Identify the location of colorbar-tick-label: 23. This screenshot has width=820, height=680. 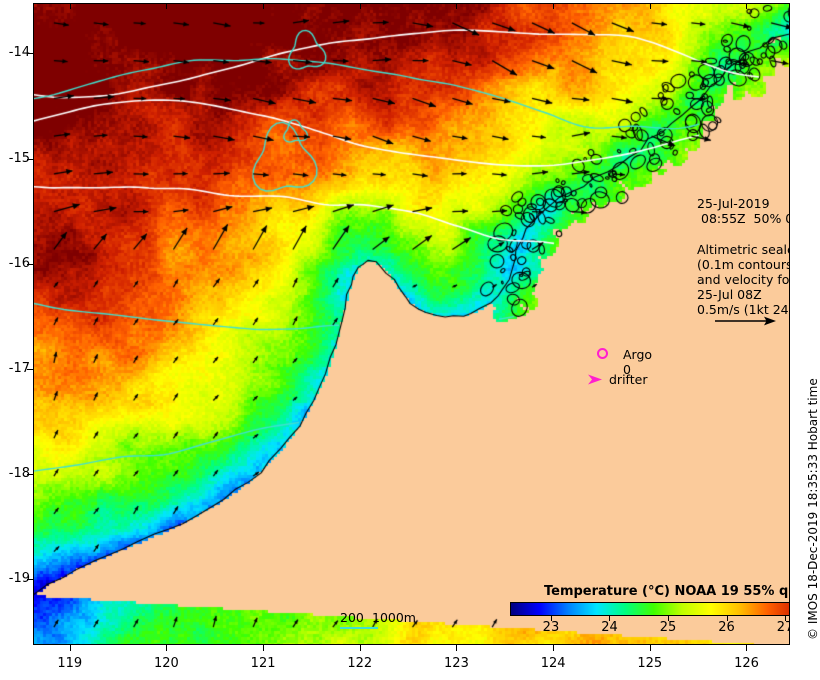
(551, 627).